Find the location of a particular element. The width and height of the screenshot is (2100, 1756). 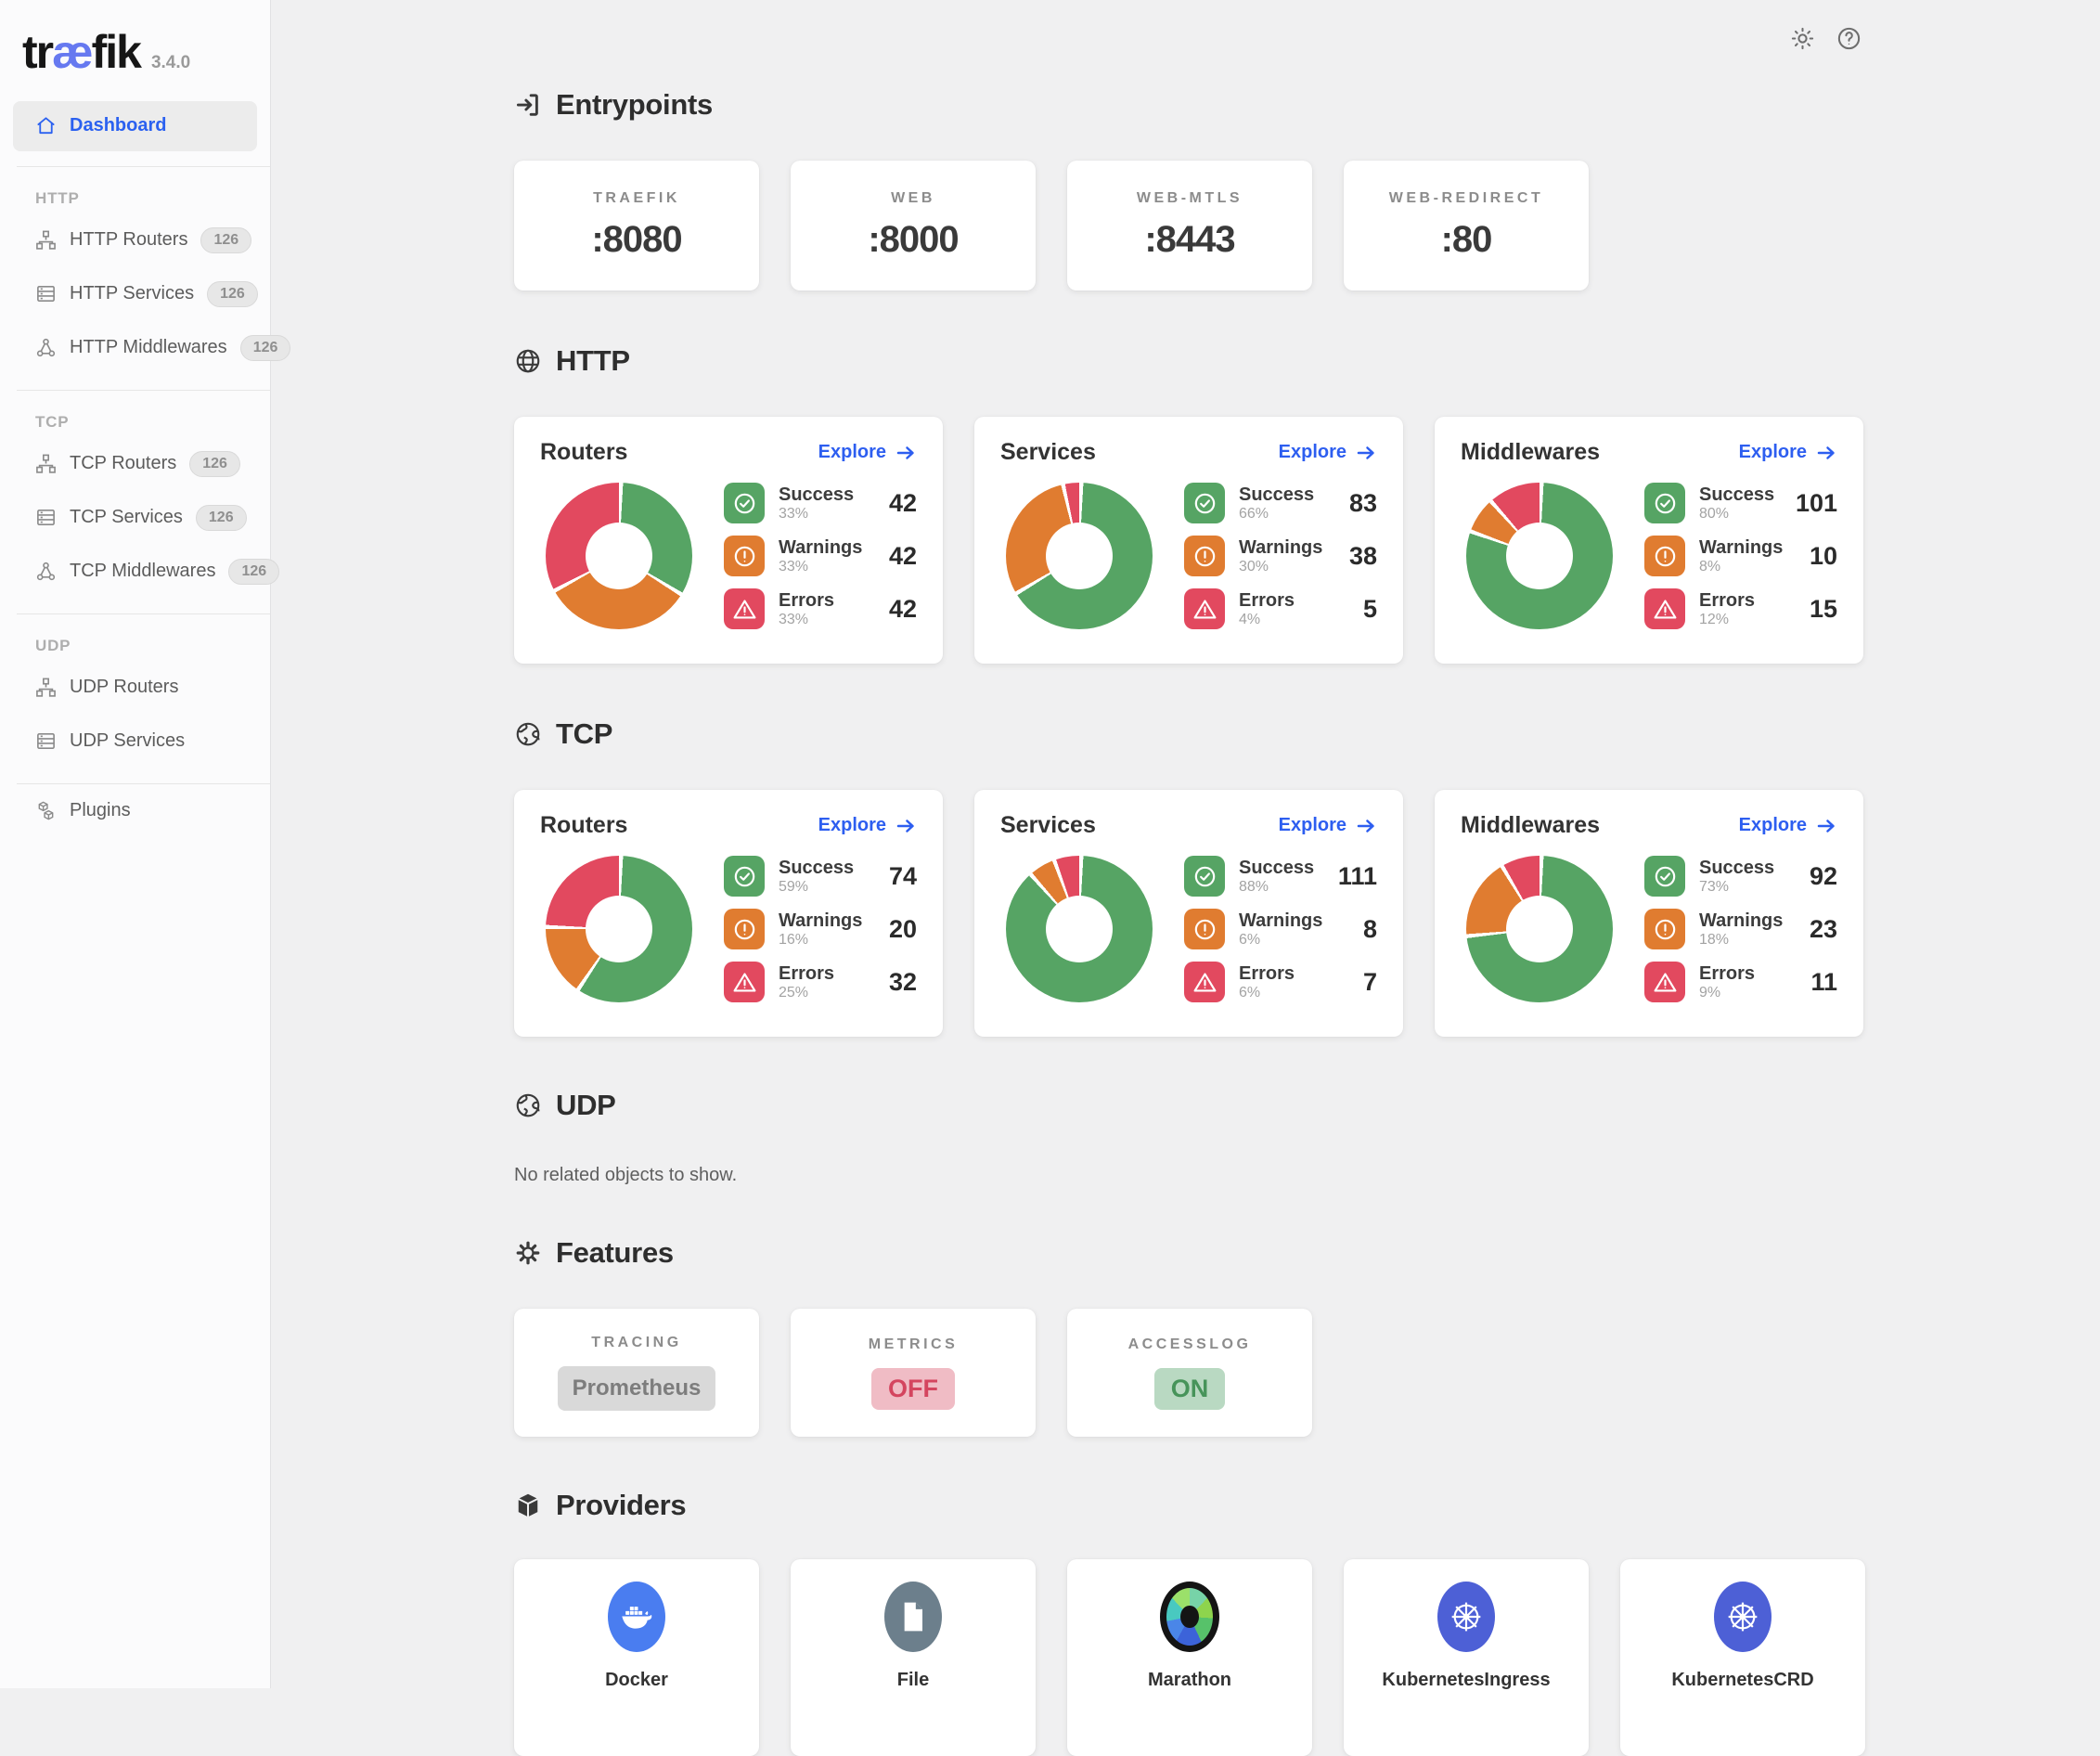

legend: Success 80% 101 Warnings 8% 10 Errors 12% 15 is located at coordinates (1741, 556).